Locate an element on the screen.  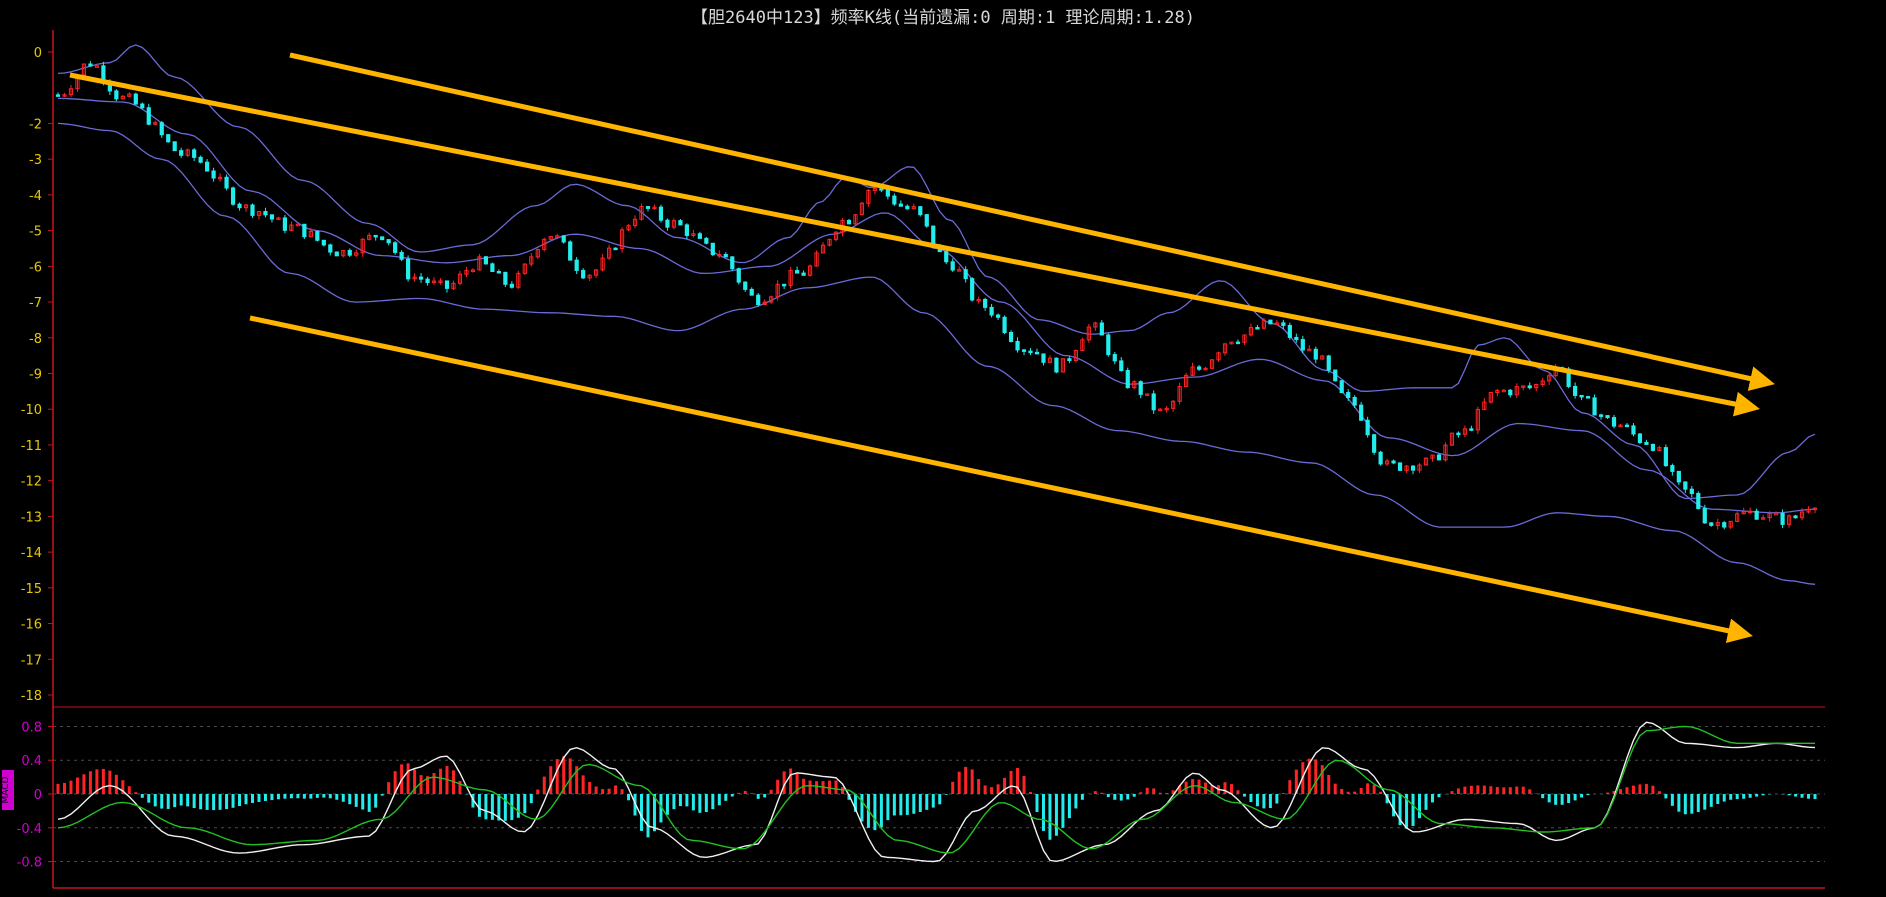
y-tick-label: -9 is located at coordinates (35, 375).